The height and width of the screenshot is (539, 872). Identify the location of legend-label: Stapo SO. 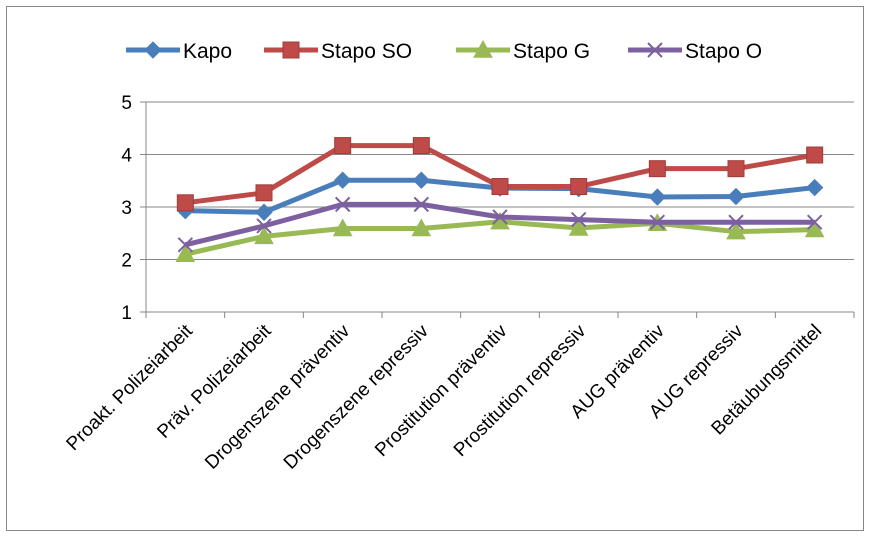
(366, 51).